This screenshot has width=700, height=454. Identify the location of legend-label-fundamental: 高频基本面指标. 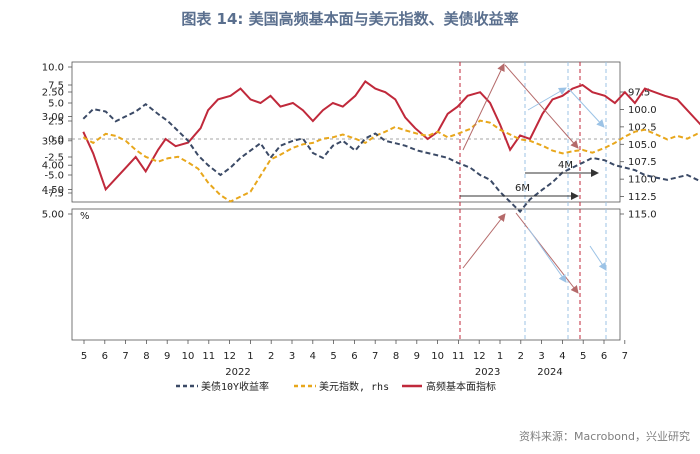
(461, 386).